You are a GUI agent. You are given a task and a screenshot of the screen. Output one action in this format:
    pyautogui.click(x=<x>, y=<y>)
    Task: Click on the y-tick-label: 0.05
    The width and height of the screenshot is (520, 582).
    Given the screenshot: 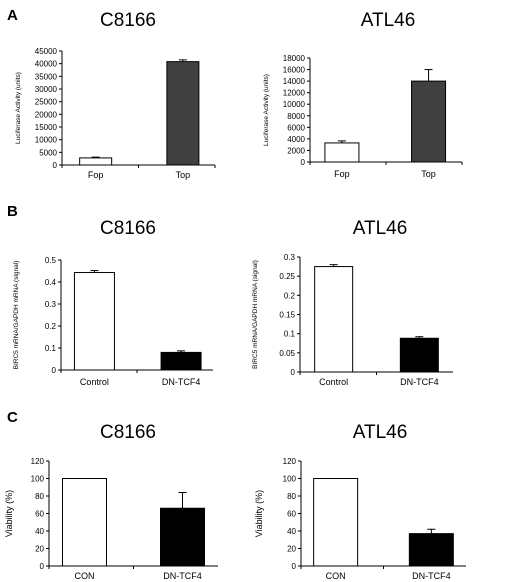 What is the action you would take?
    pyautogui.click(x=287, y=353)
    